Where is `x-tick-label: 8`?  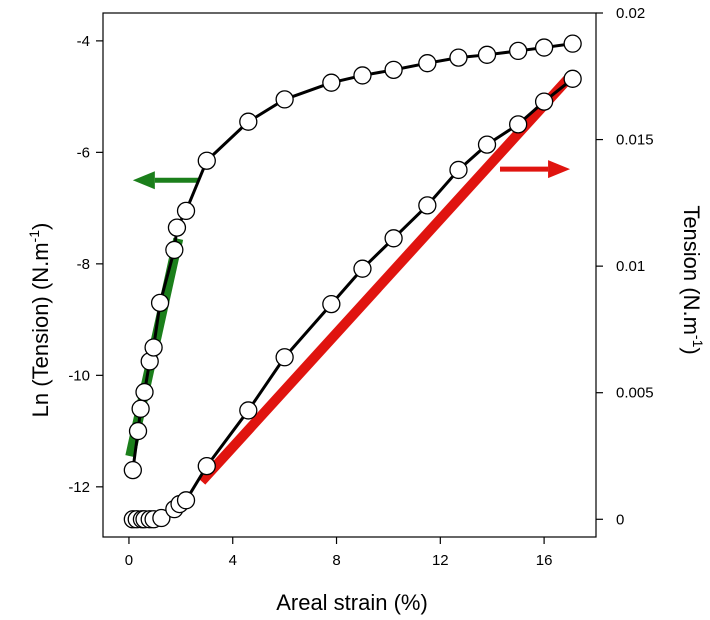 x-tick-label: 8 is located at coordinates (336, 560).